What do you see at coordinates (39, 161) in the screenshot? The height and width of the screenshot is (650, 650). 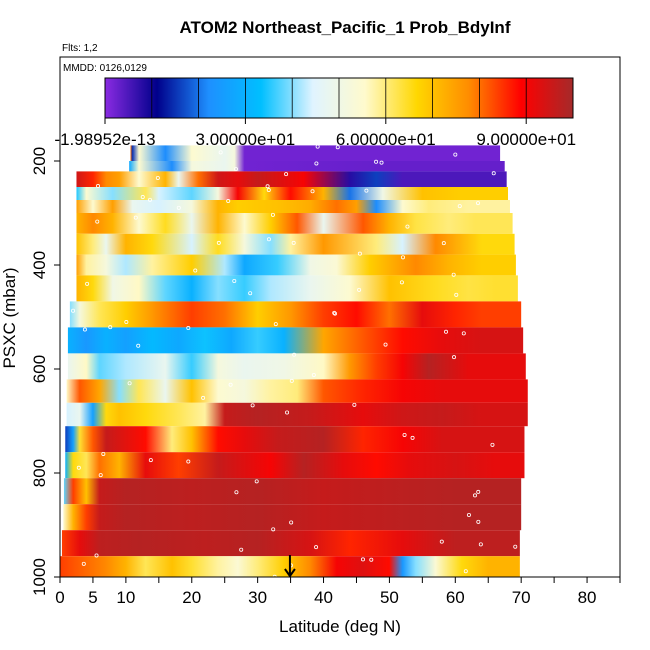 I see `y-tick-label: 200` at bounding box center [39, 161].